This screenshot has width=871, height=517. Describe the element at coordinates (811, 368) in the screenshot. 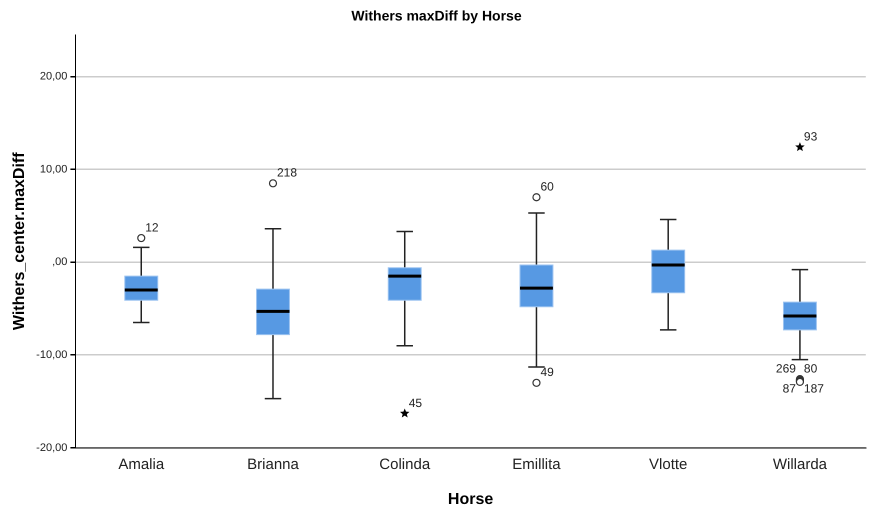

I see `annotation: 80` at that location.